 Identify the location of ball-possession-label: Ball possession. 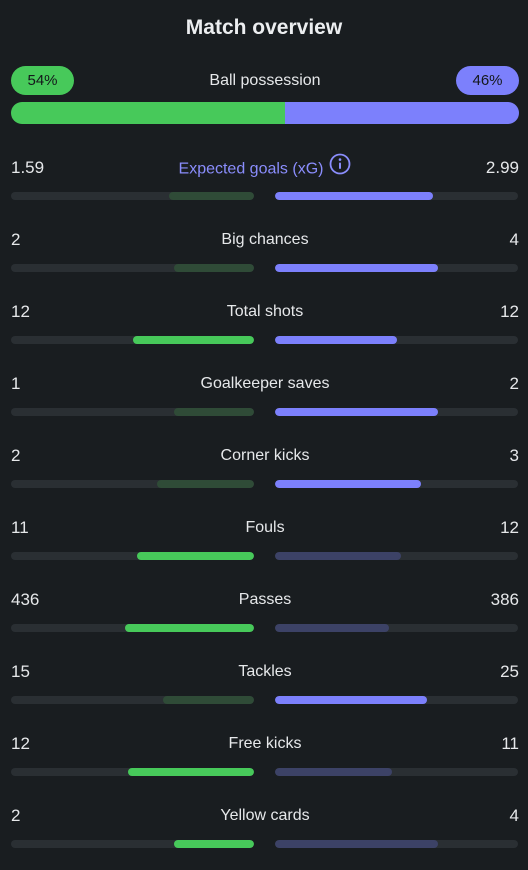
(265, 80).